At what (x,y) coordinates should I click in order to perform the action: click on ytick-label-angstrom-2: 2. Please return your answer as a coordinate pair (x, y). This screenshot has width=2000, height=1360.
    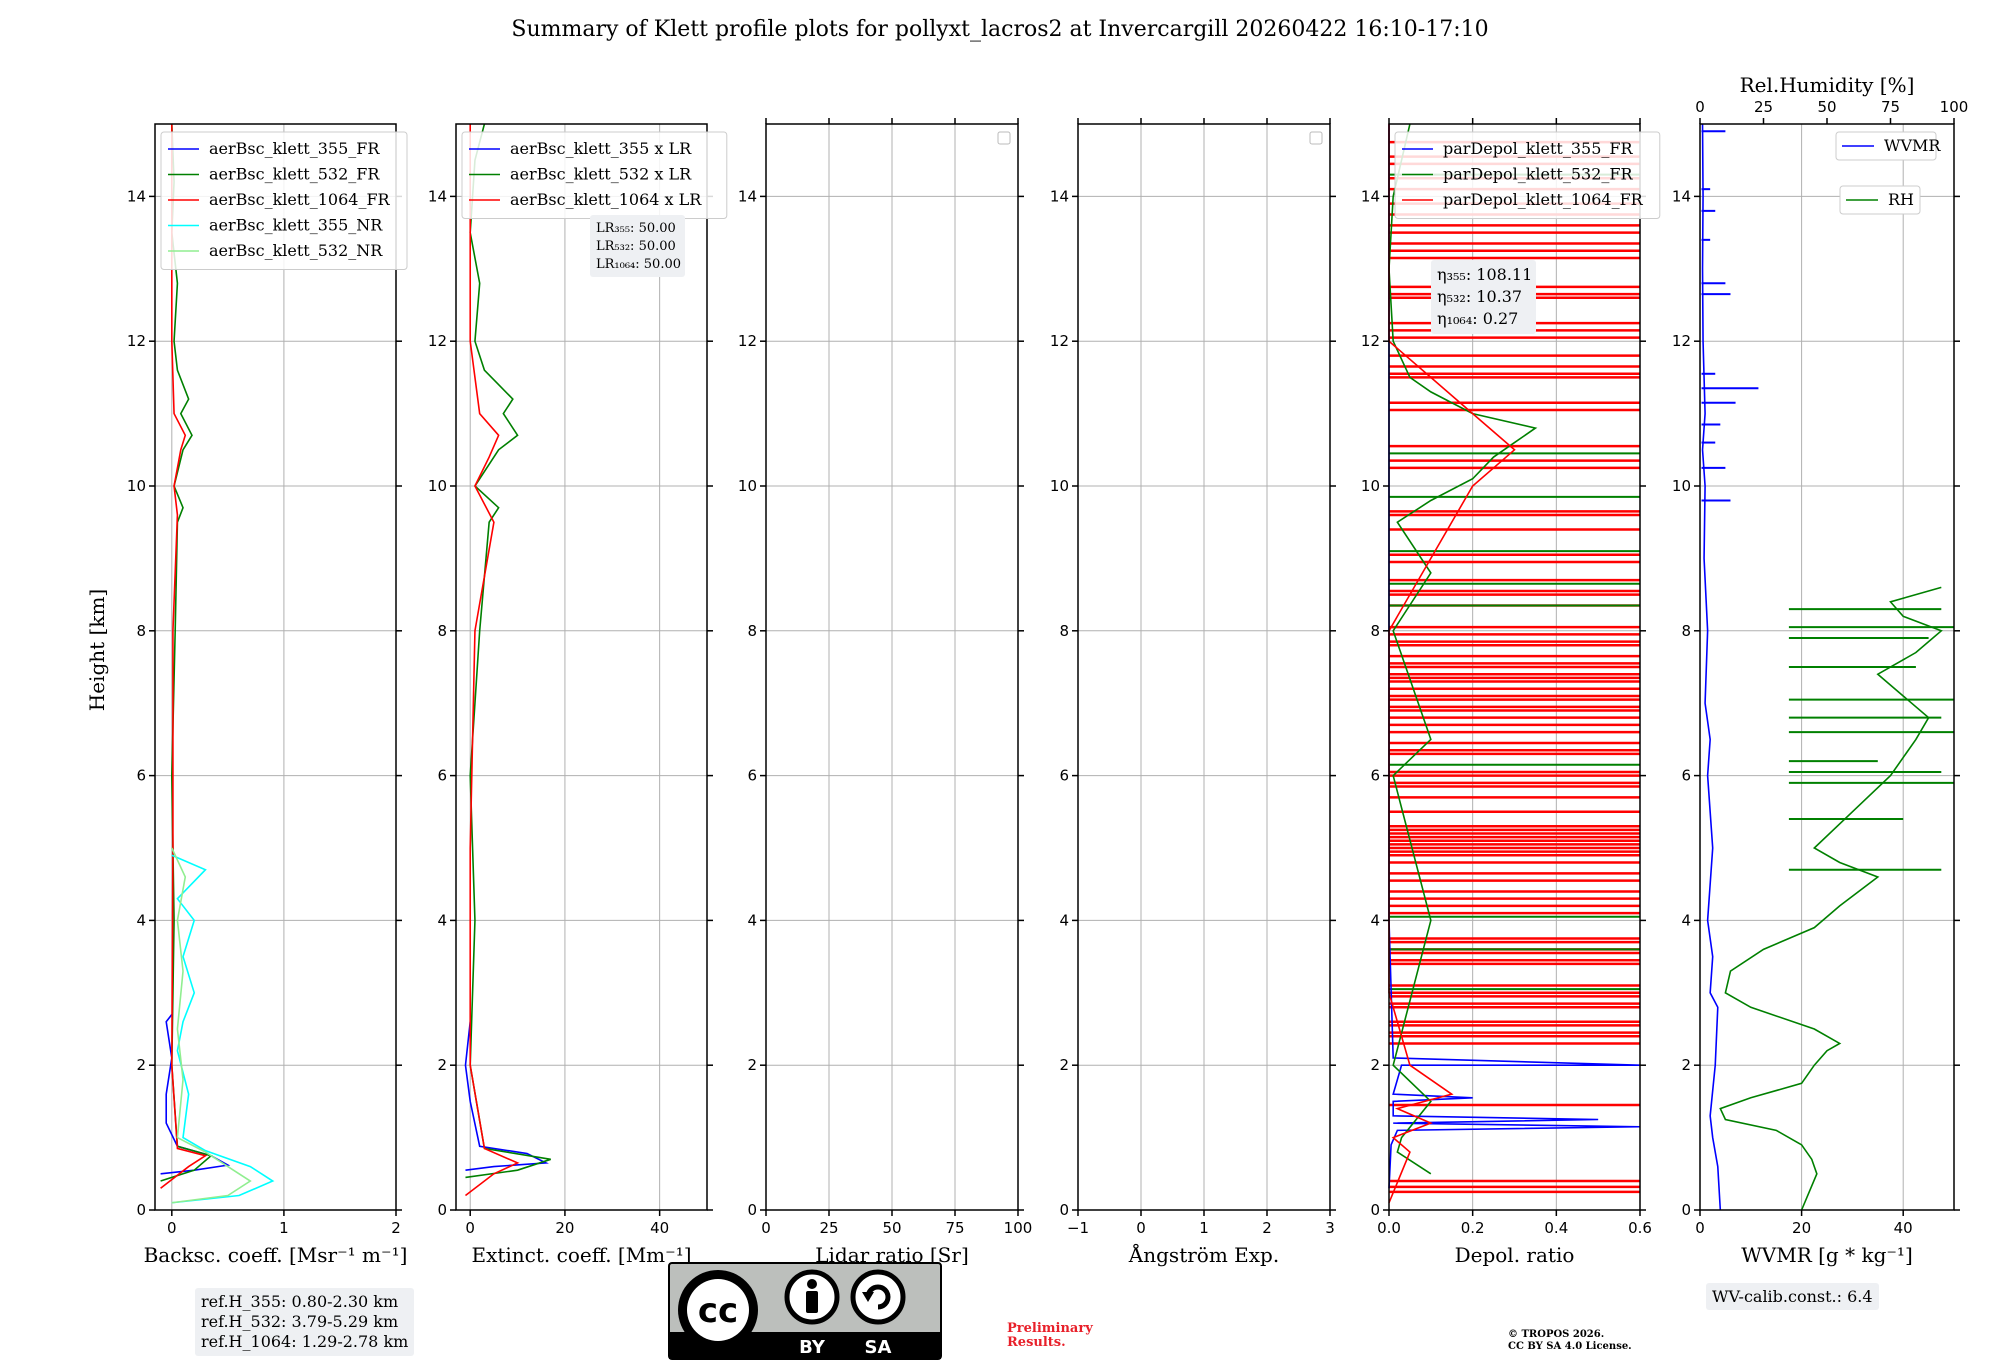
    Looking at the image, I should click on (1064, 1065).